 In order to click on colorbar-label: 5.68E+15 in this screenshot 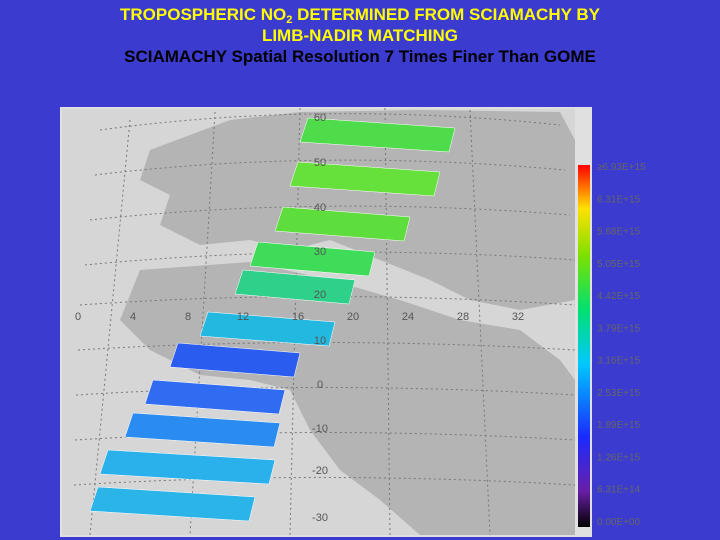, I will do `click(619, 232)`.